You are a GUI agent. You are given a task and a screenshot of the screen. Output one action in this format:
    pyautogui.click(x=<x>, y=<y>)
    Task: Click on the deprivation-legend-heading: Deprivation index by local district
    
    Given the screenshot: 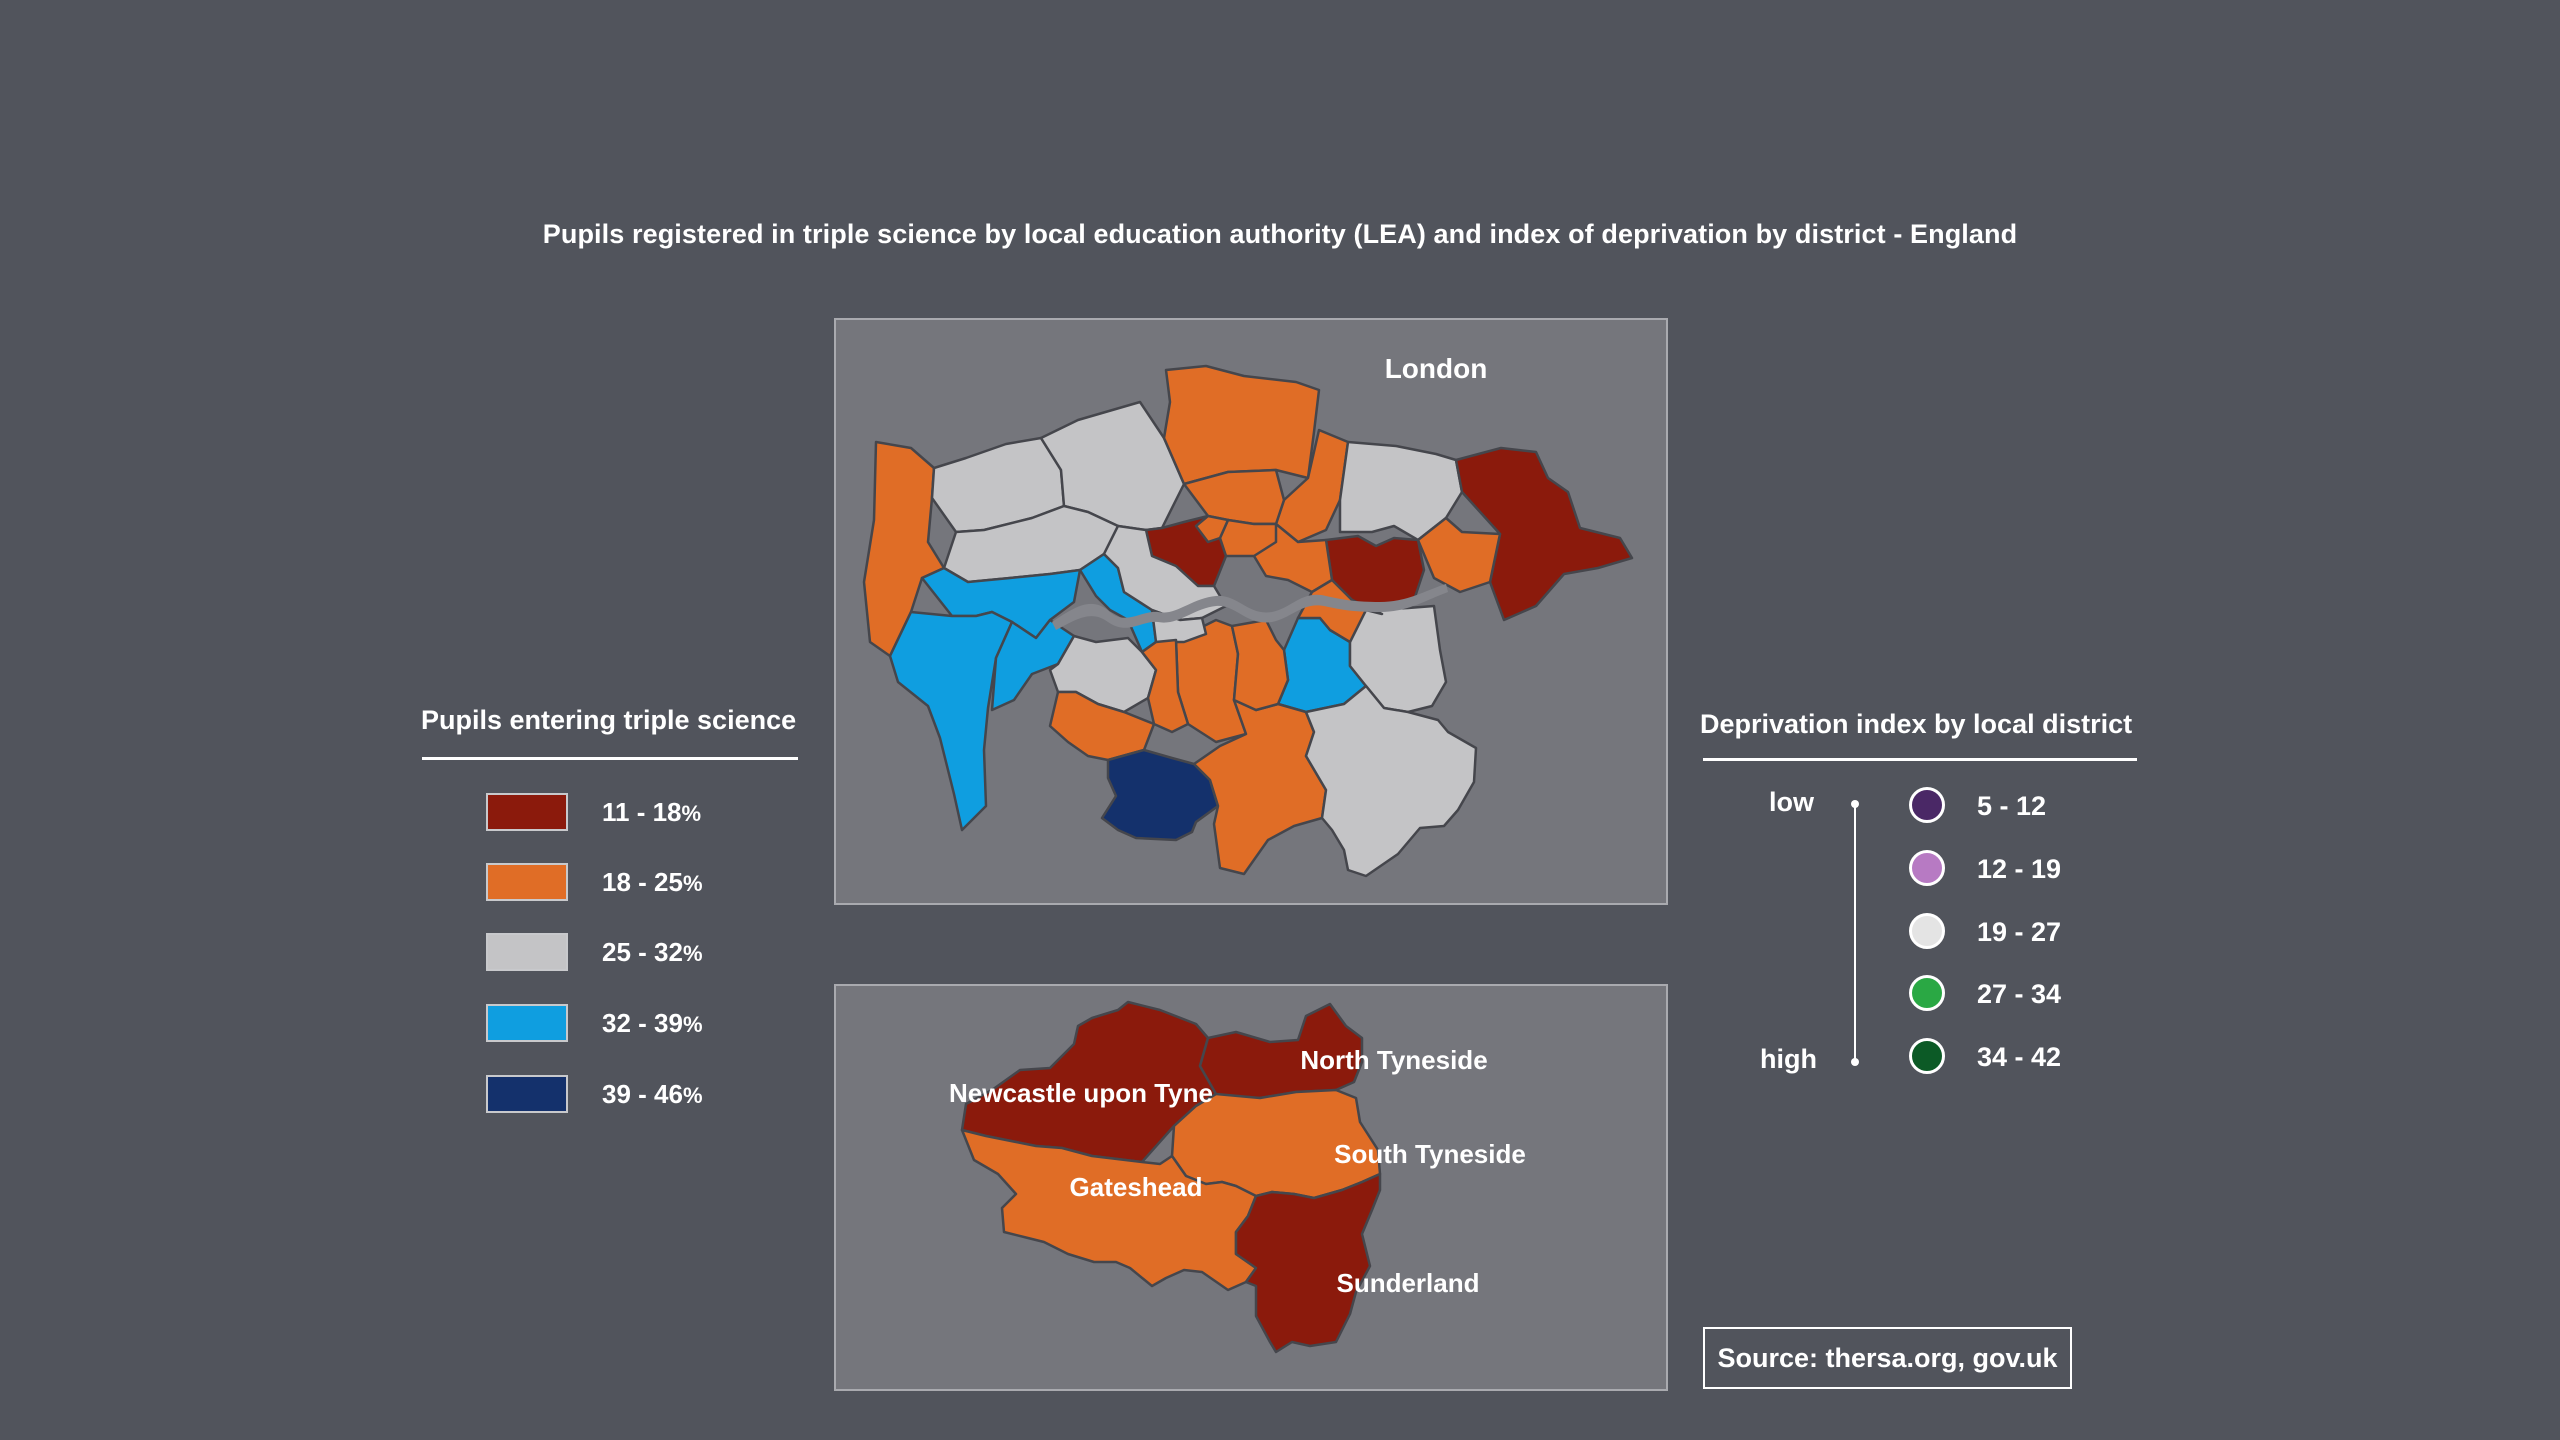 What is the action you would take?
    pyautogui.click(x=1916, y=724)
    